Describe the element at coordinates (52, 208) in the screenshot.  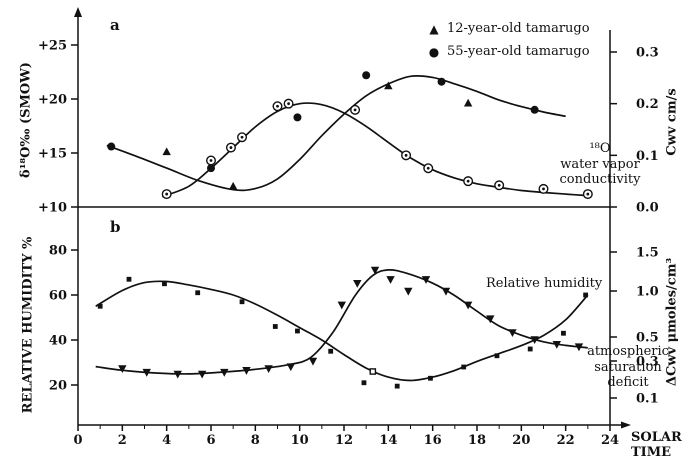
I see `svg-text: +10` at that location.